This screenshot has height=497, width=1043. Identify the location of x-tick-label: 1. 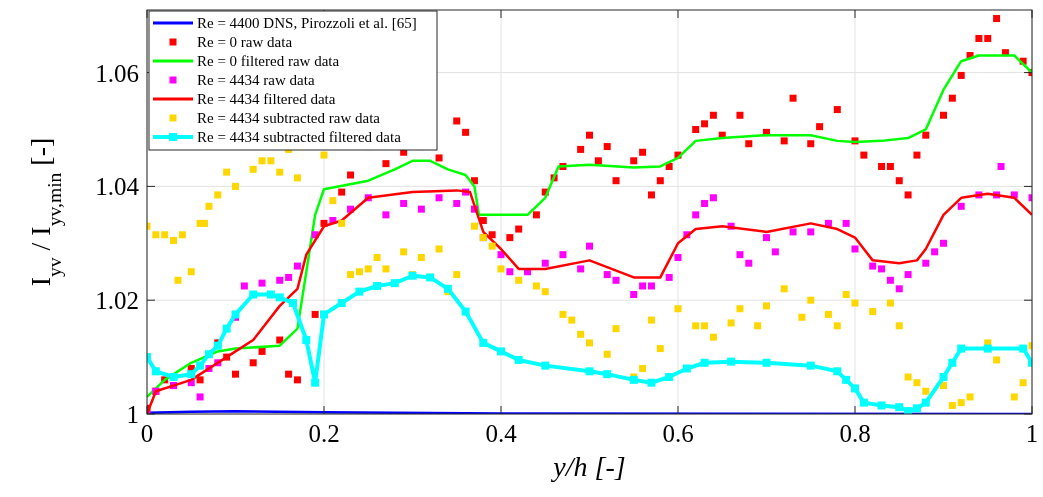
(1032, 433).